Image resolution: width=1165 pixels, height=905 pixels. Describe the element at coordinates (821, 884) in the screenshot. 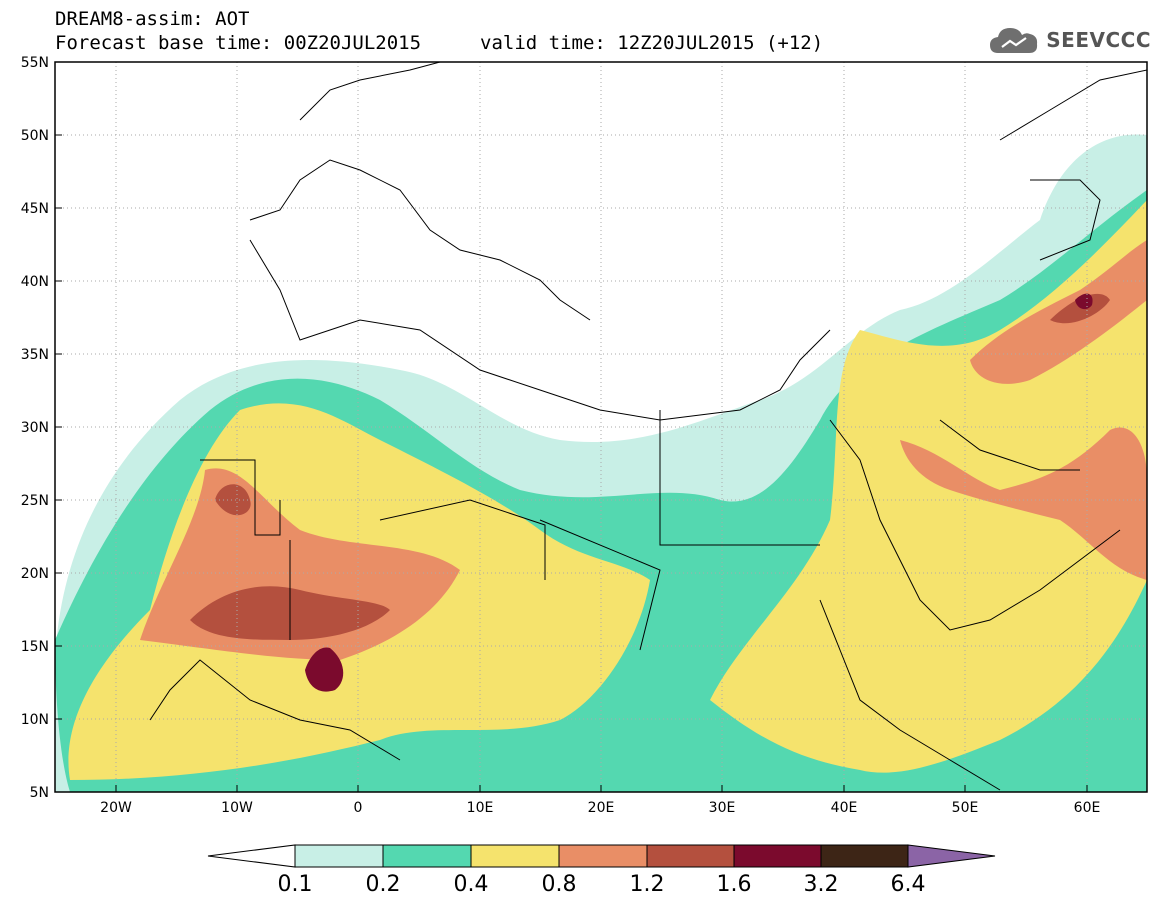

I see `colorbar-label: 3.2` at that location.